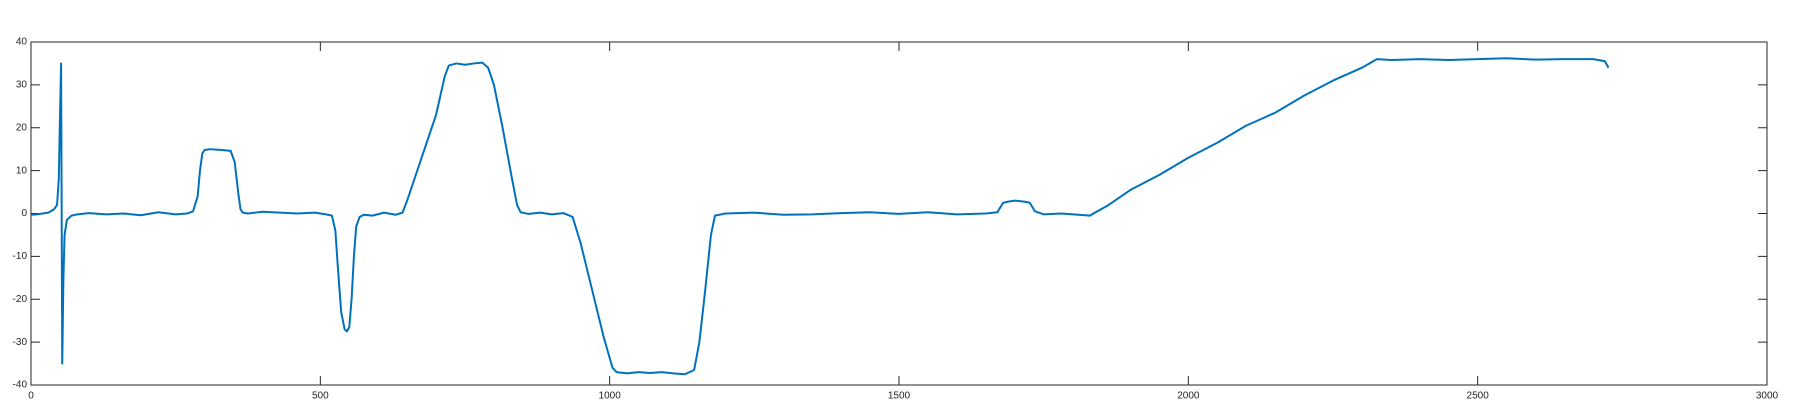 Image resolution: width=1804 pixels, height=420 pixels. What do you see at coordinates (610, 396) in the screenshot?
I see `x-tick-label: 1000` at bounding box center [610, 396].